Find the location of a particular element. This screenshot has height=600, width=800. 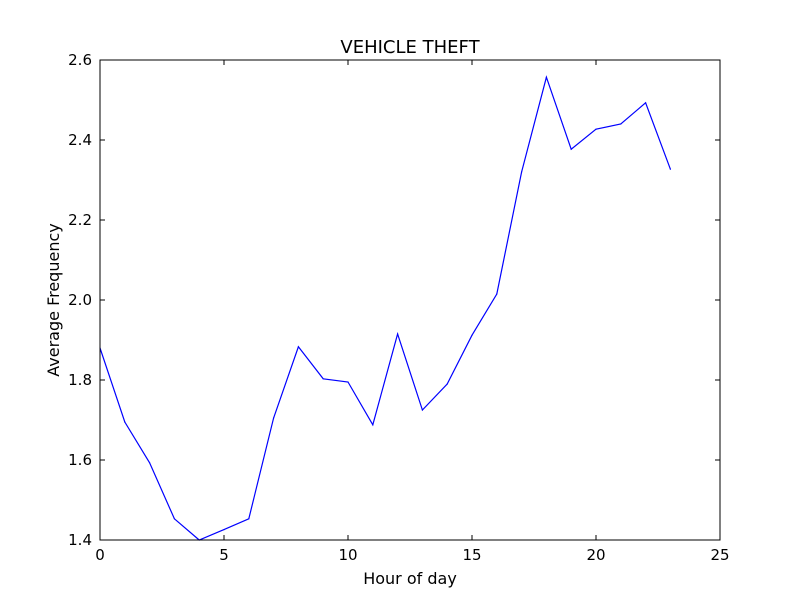

y-tick-label: 2.0 is located at coordinates (80, 300).